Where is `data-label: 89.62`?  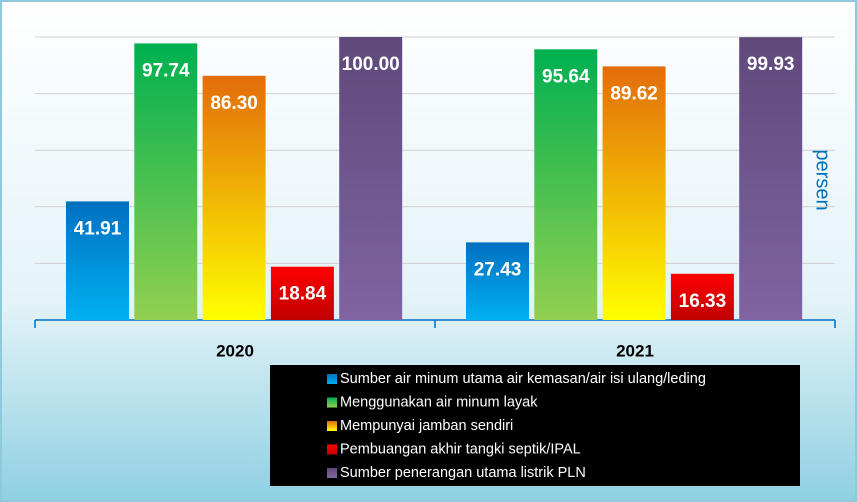 data-label: 89.62 is located at coordinates (634, 93).